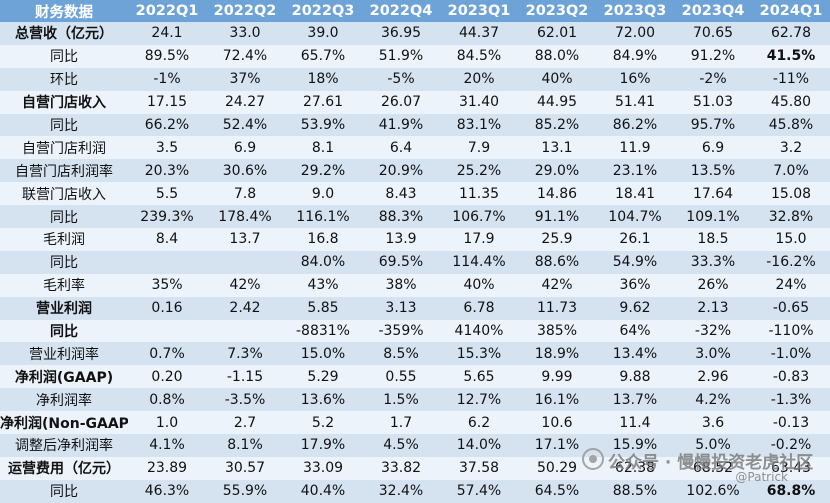  What do you see at coordinates (323, 217) in the screenshot?
I see `table-cell: 116.1%` at bounding box center [323, 217].